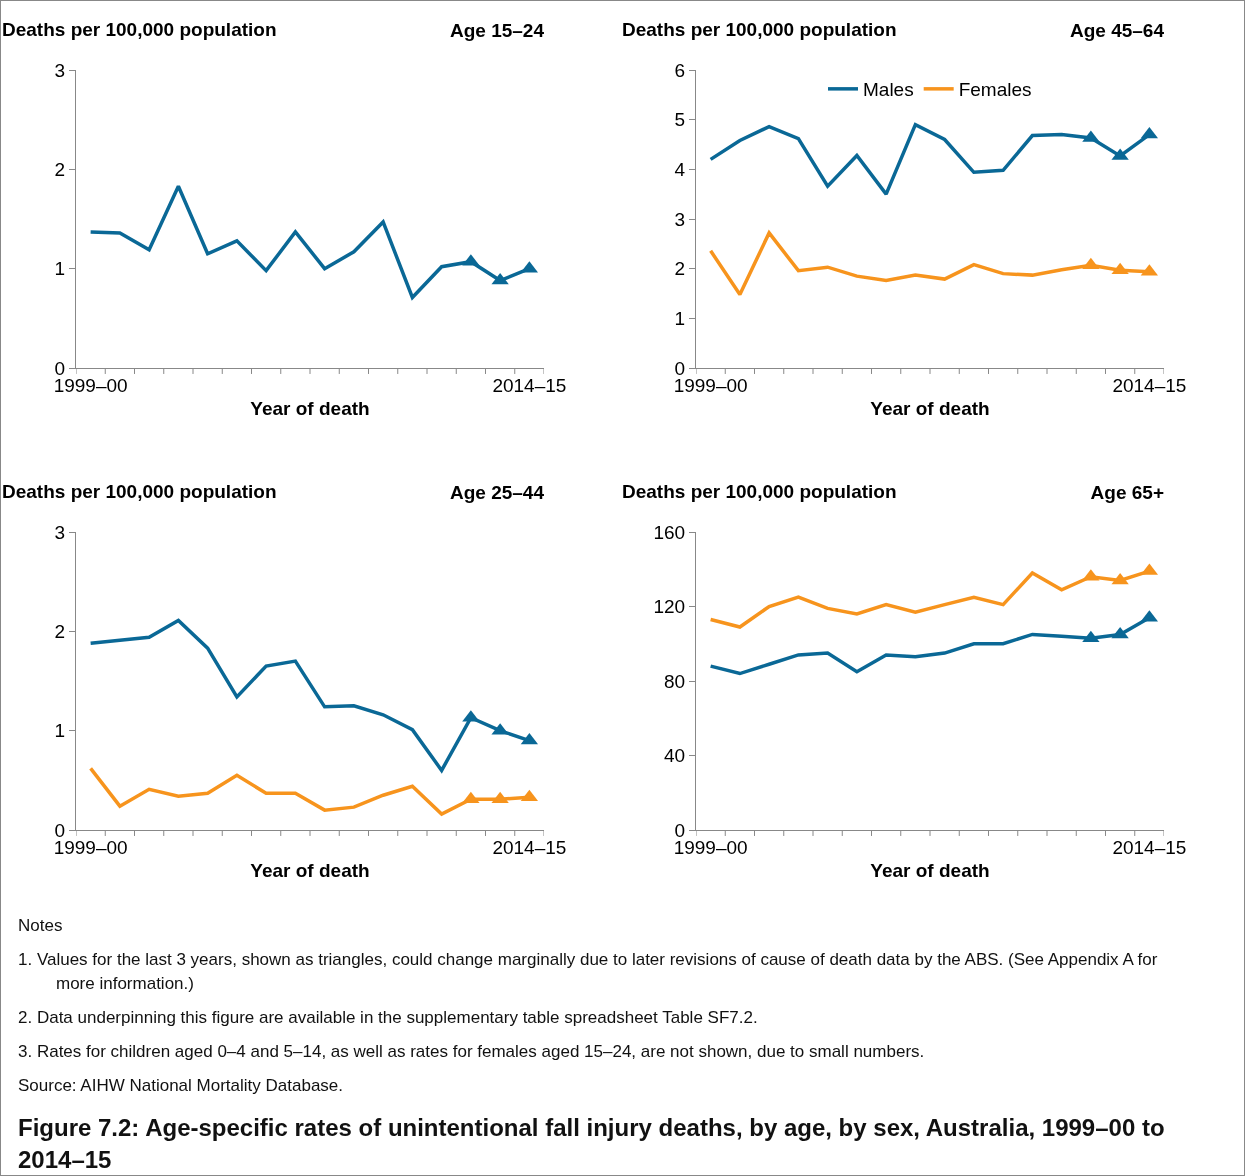 This screenshot has width=1245, height=1176. I want to click on text: 1. Values for the last 3 years, shown as triangles, could change marginally due to later revisions of cause of death data by the ABS. (See Appendix A for more information.), so click(588, 972).